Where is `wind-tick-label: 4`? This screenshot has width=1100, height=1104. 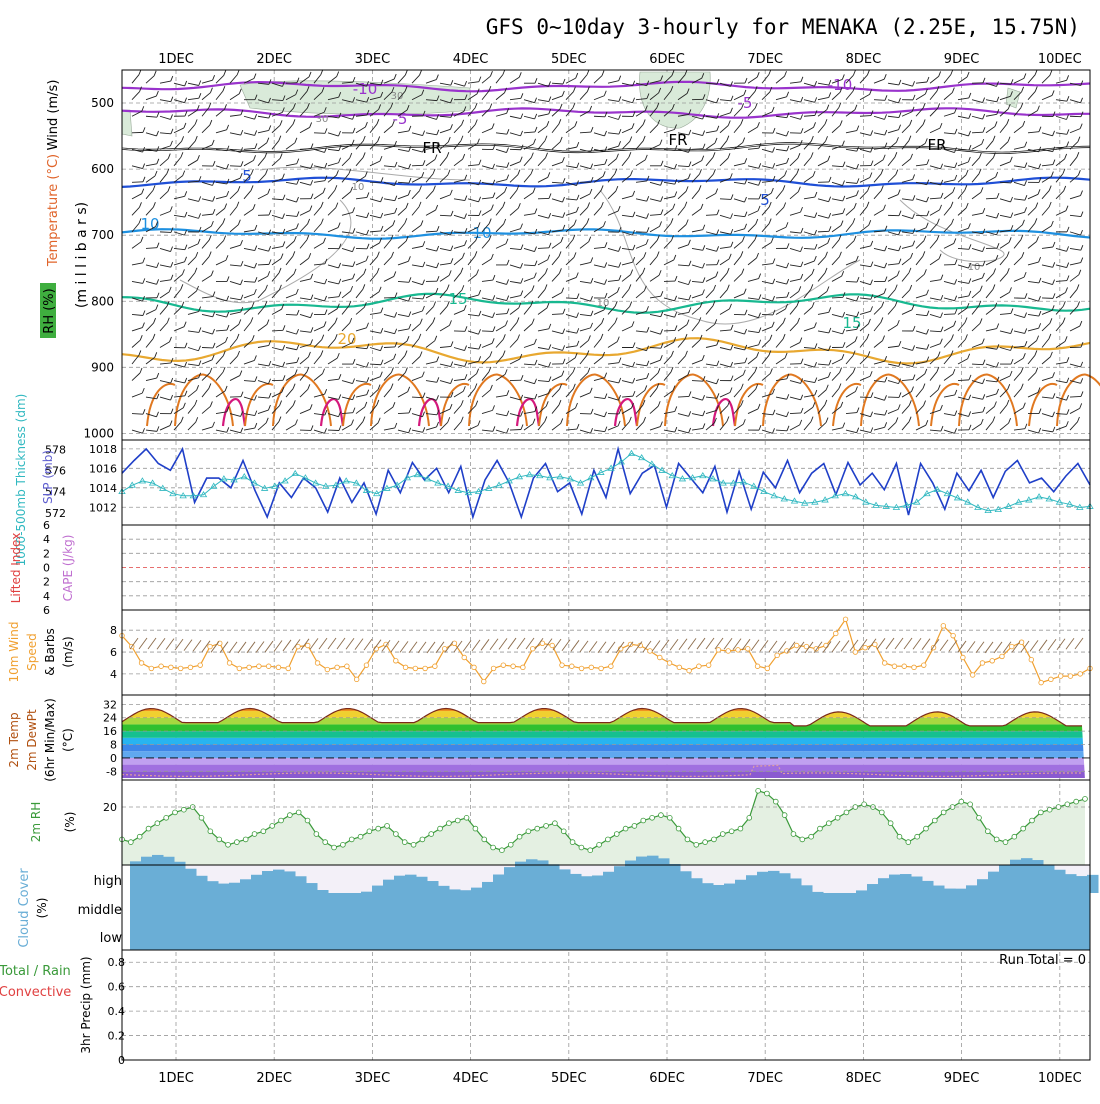
wind-tick-label: 4 is located at coordinates (113, 674).